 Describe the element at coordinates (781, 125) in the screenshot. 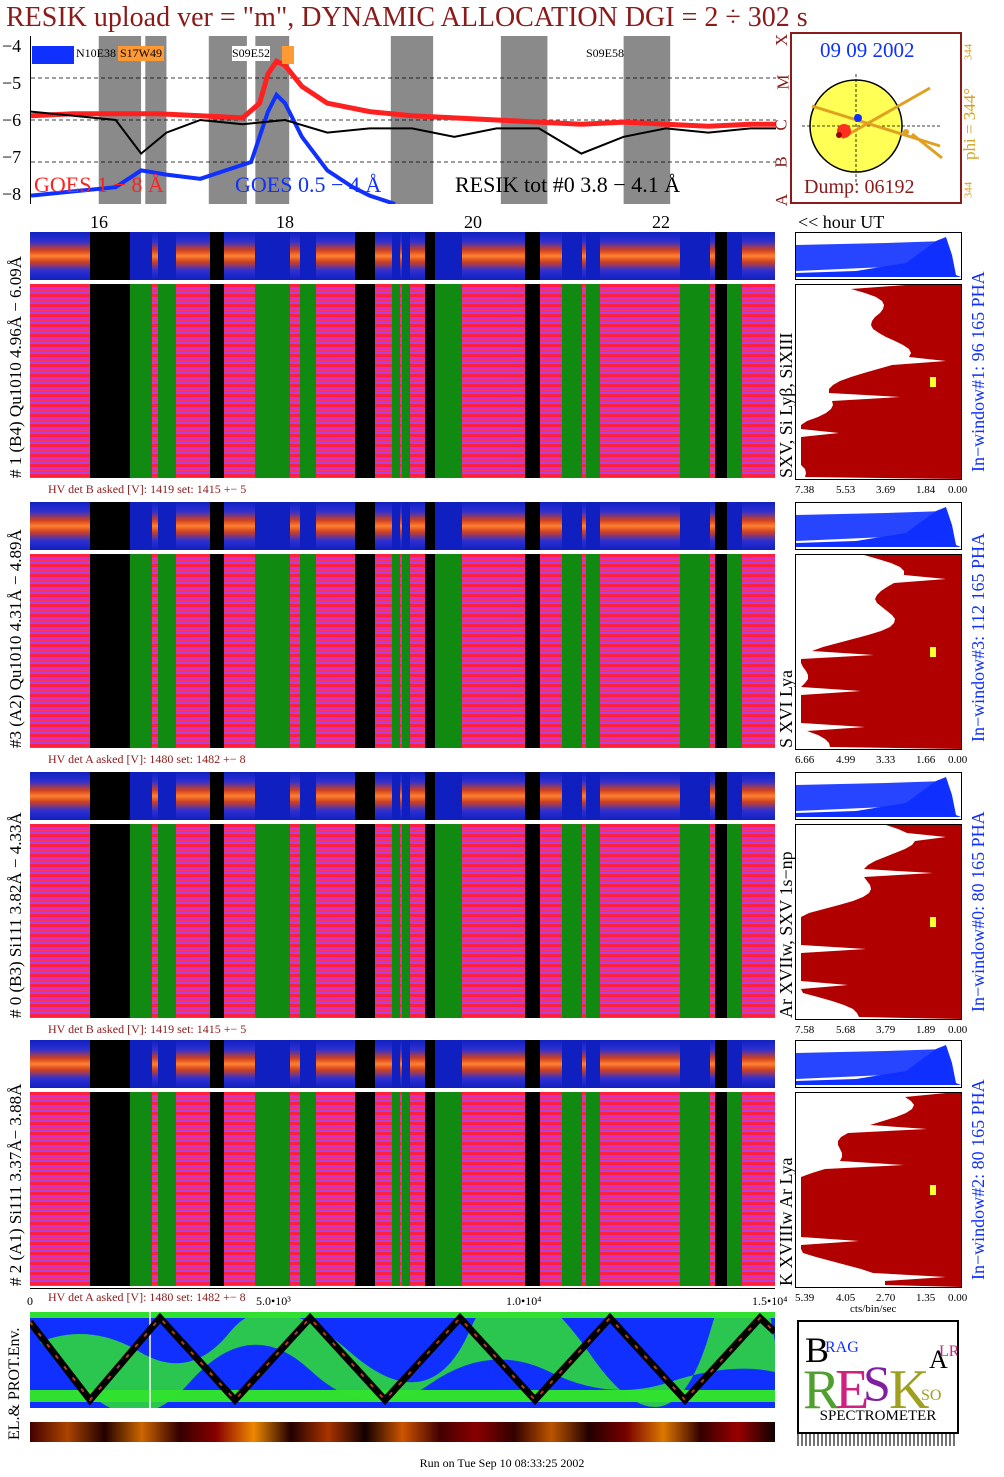

I see `goes-class-letter: C` at that location.